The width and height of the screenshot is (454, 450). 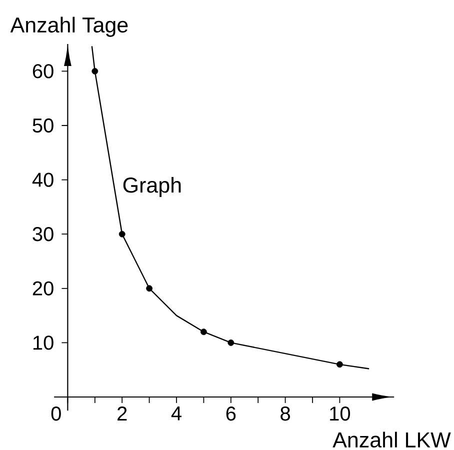 What do you see at coordinates (176, 413) in the screenshot?
I see `x-tick-label: 4` at bounding box center [176, 413].